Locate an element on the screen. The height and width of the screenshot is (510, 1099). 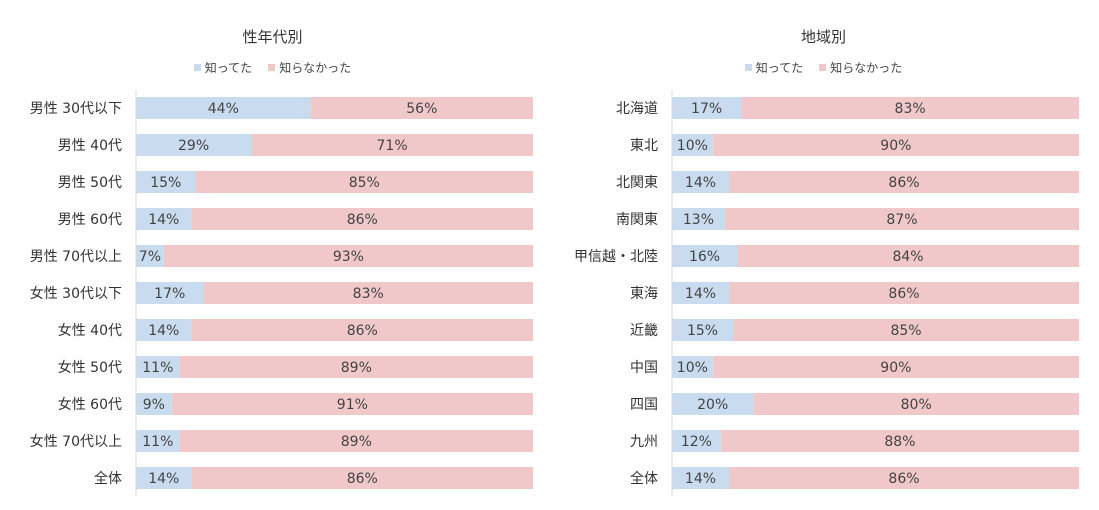
bar-row: 甲信越・北陸 16% 84% is located at coordinates (826, 256).